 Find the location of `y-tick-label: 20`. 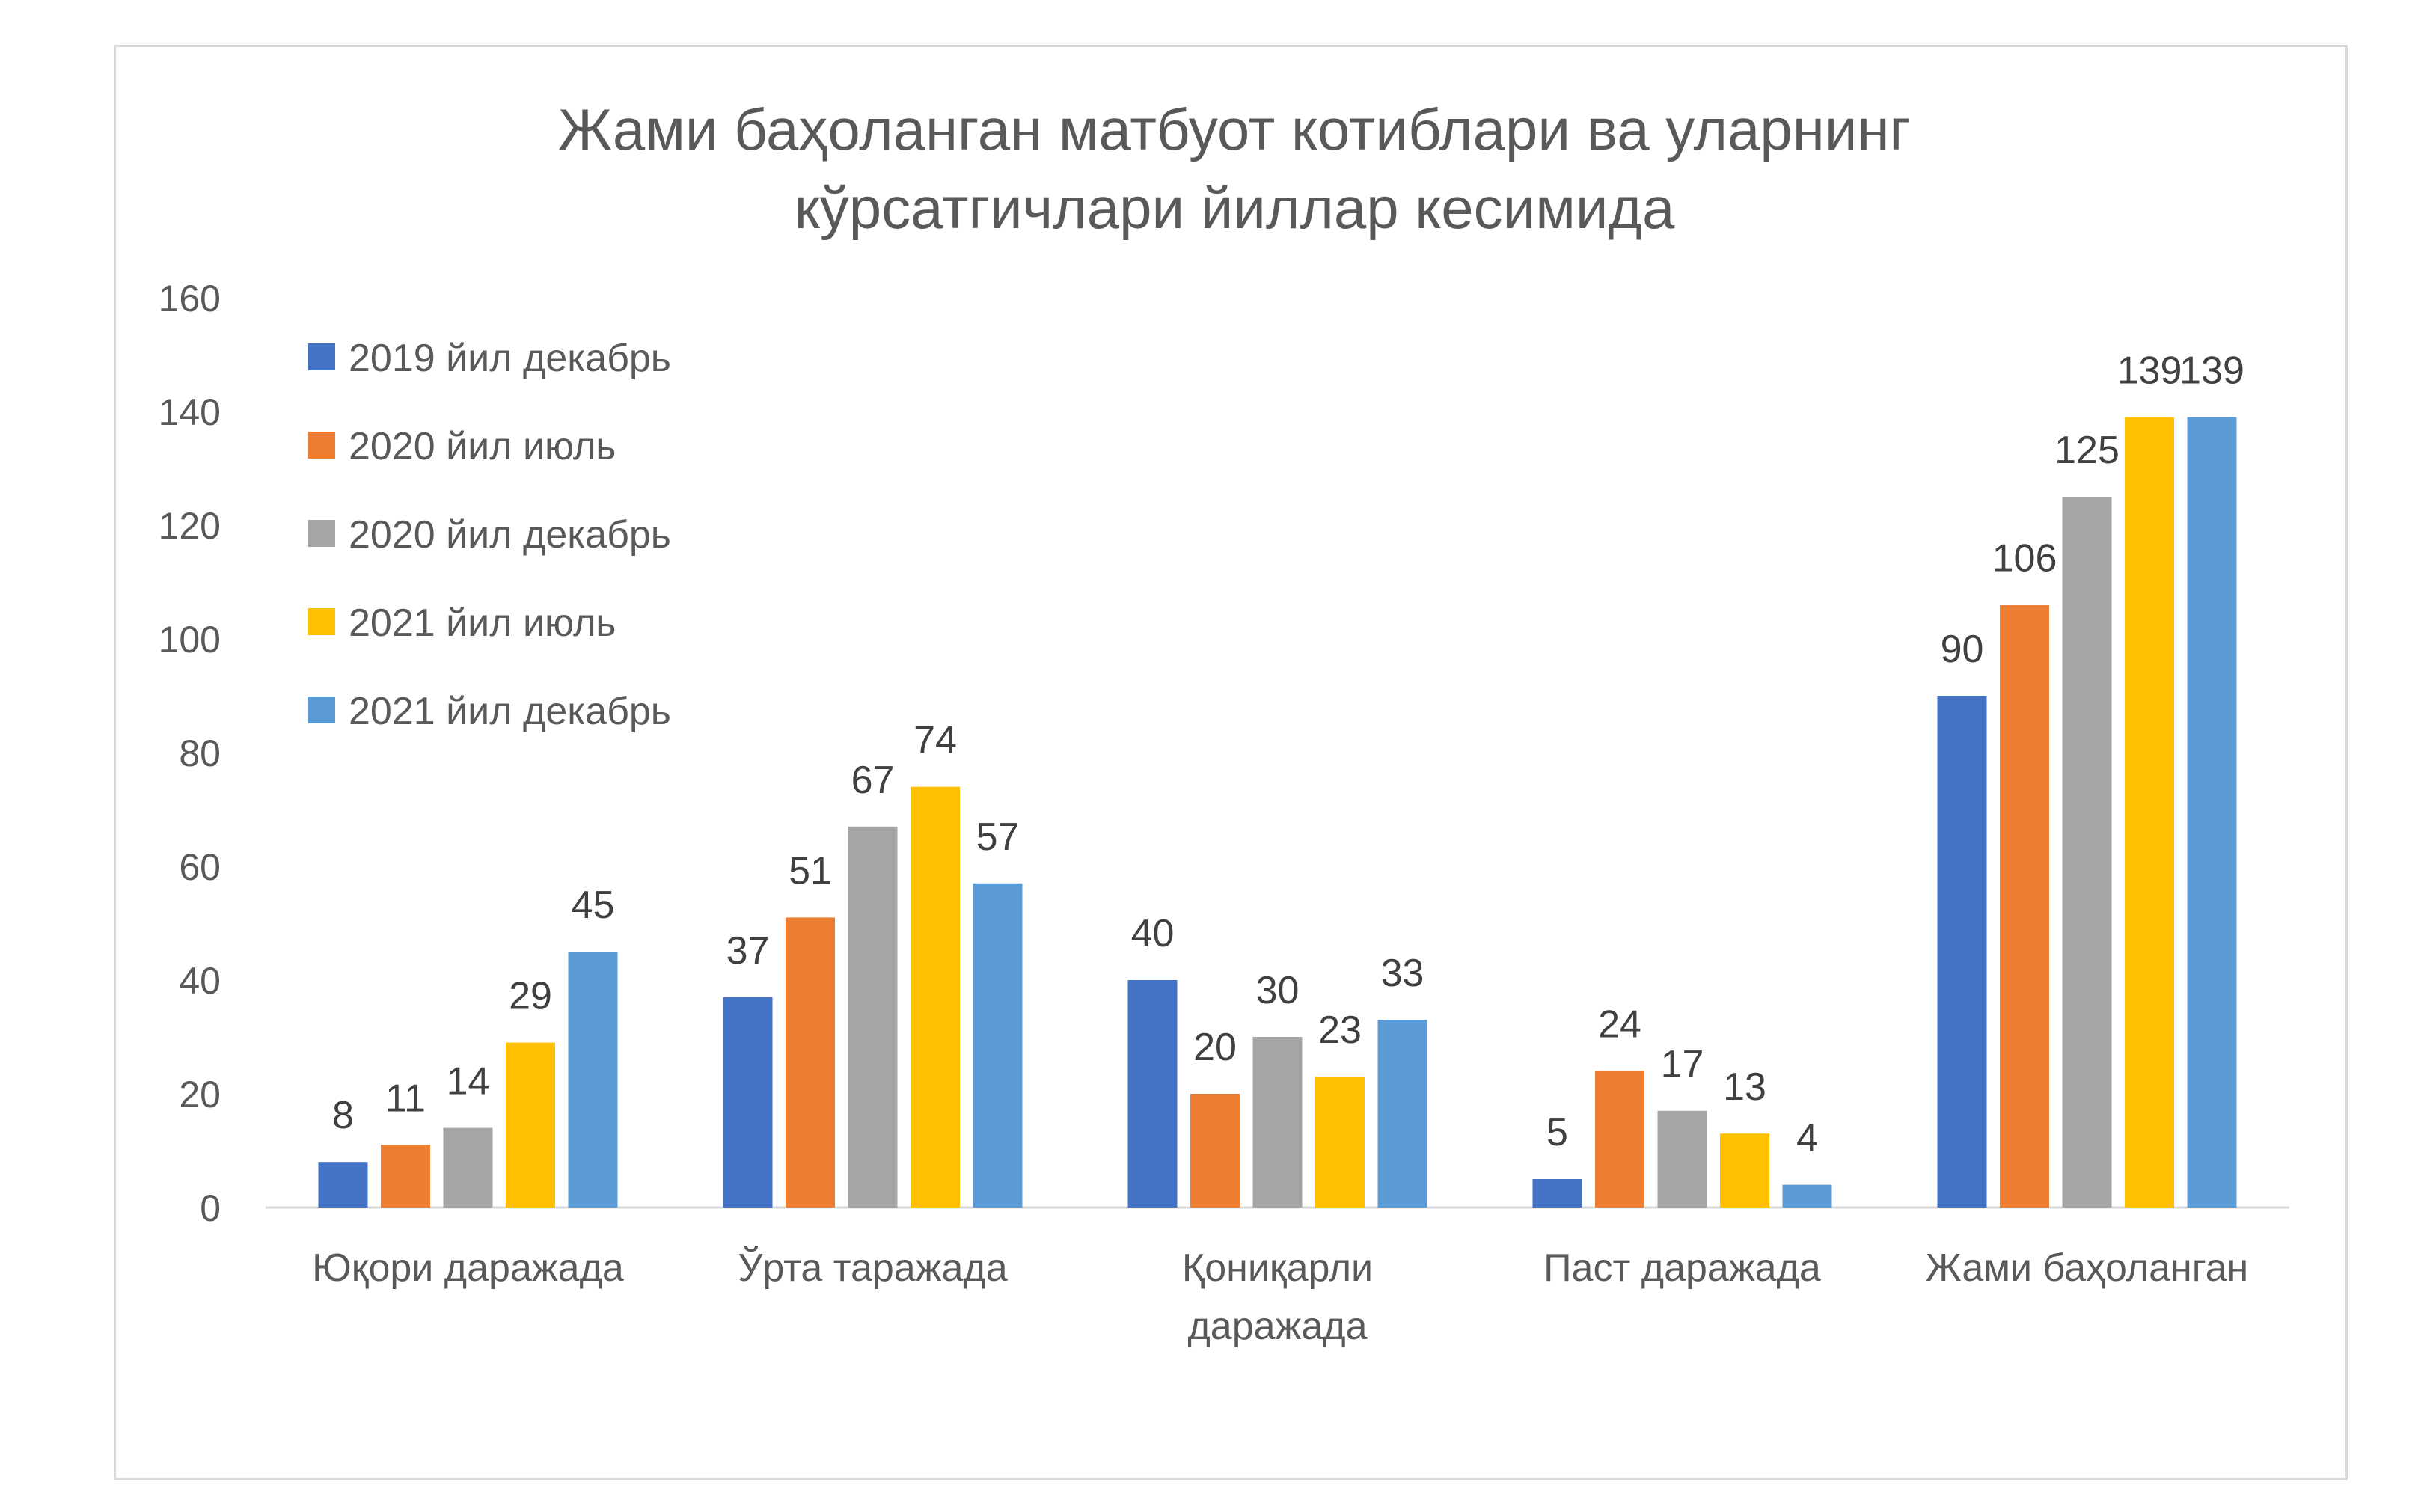

y-tick-label: 20 is located at coordinates (200, 1094).